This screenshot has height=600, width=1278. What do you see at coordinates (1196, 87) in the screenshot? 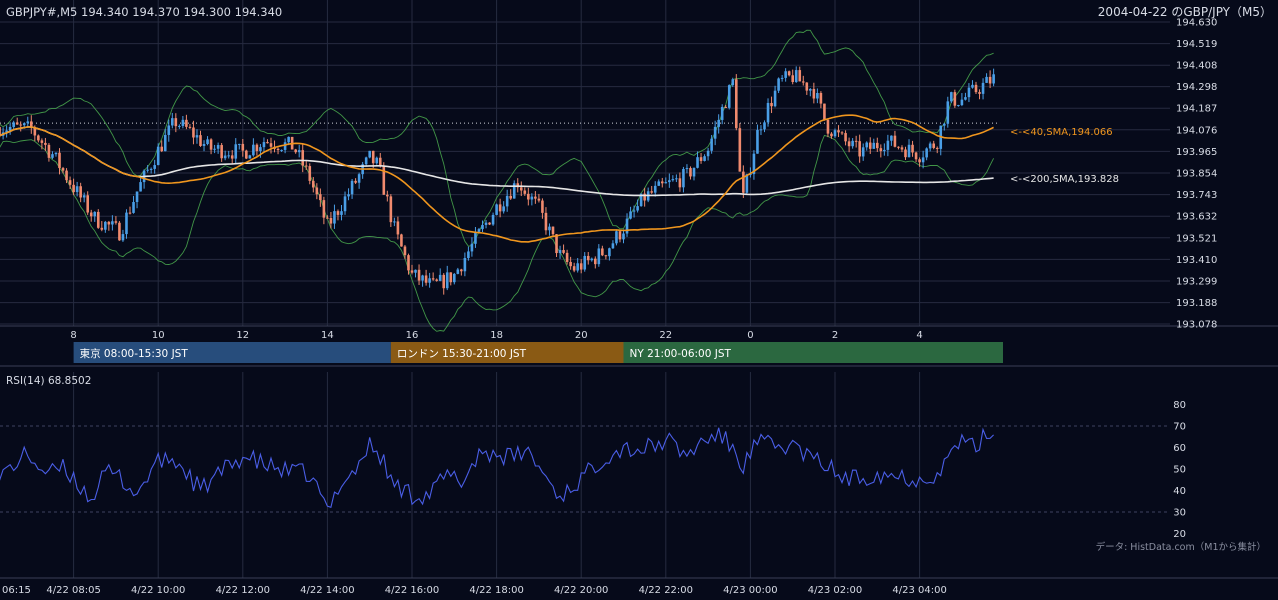
I see `price-tick-label: 194.298` at bounding box center [1196, 87].